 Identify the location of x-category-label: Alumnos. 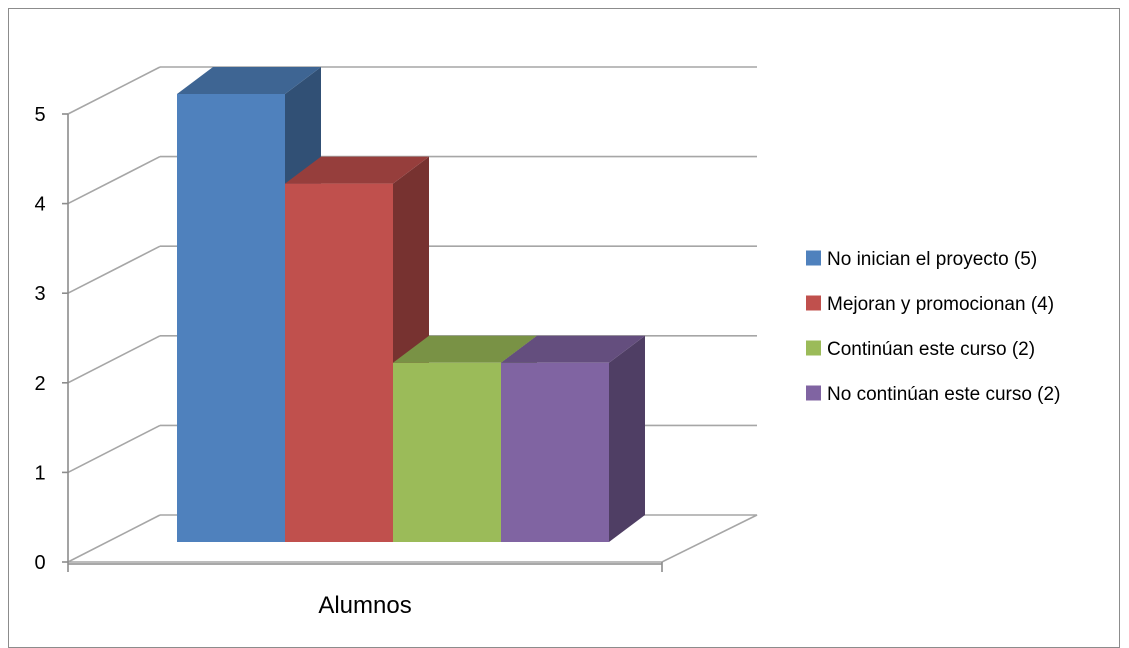
(364, 605).